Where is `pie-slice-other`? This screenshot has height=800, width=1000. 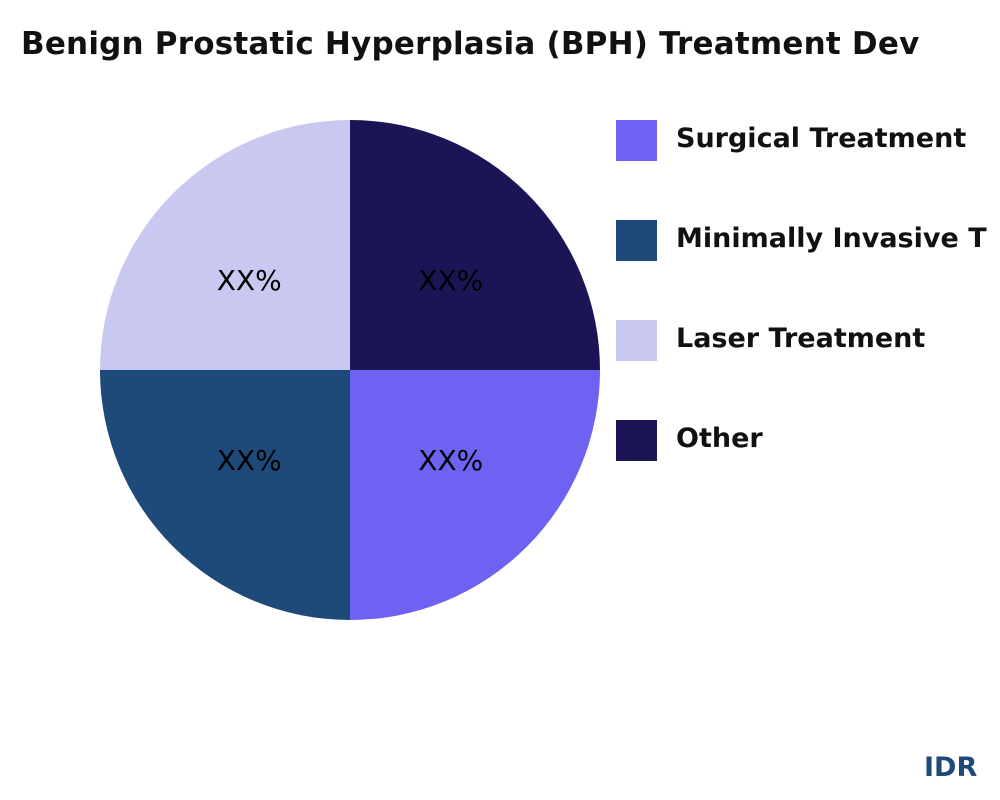 pie-slice-other is located at coordinates (475, 245).